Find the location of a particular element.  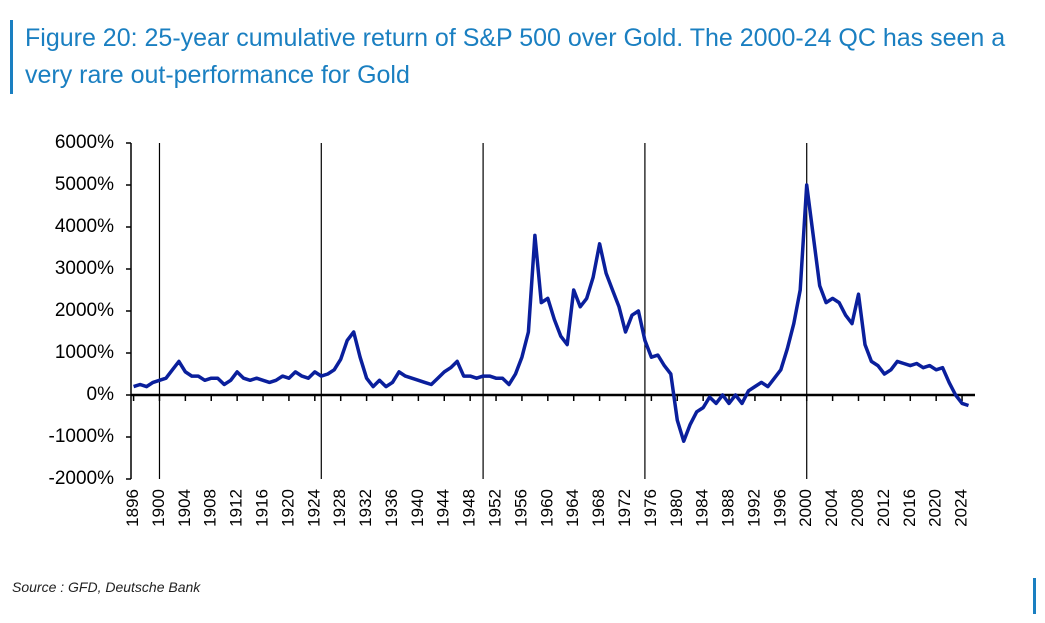

x-tick-label: 1984 is located at coordinates (702, 508).